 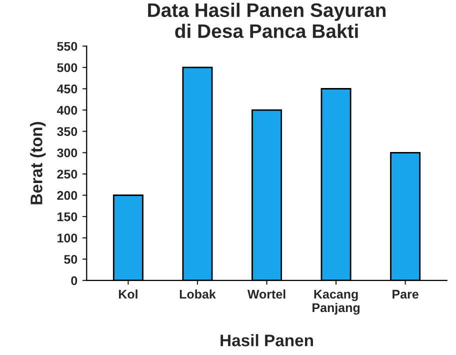 What do you see at coordinates (198, 294) in the screenshot?
I see `x-tick-label: Lobak` at bounding box center [198, 294].